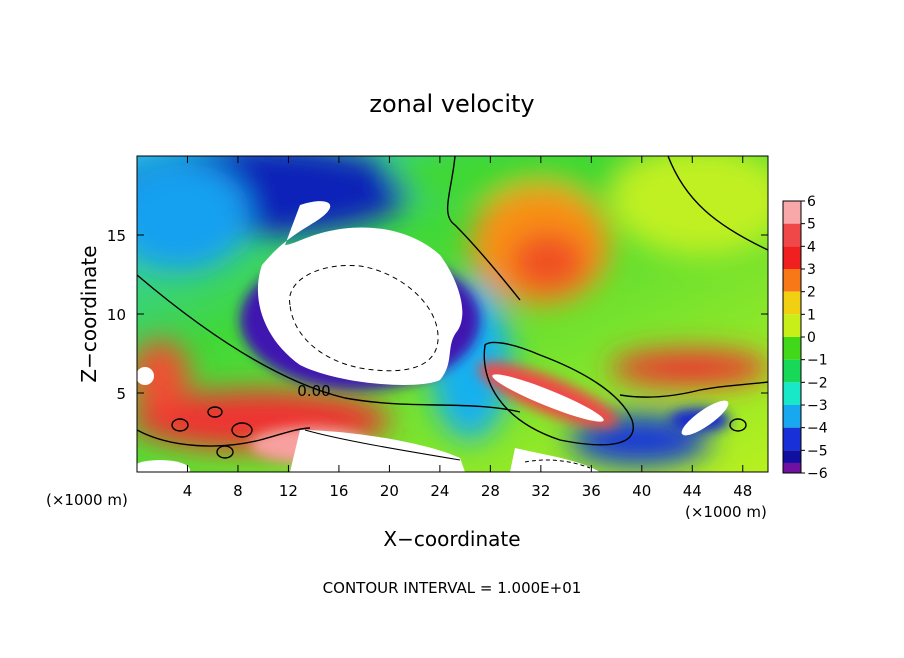  Describe the element at coordinates (540, 491) in the screenshot. I see `x-tick-label: 32` at that location.